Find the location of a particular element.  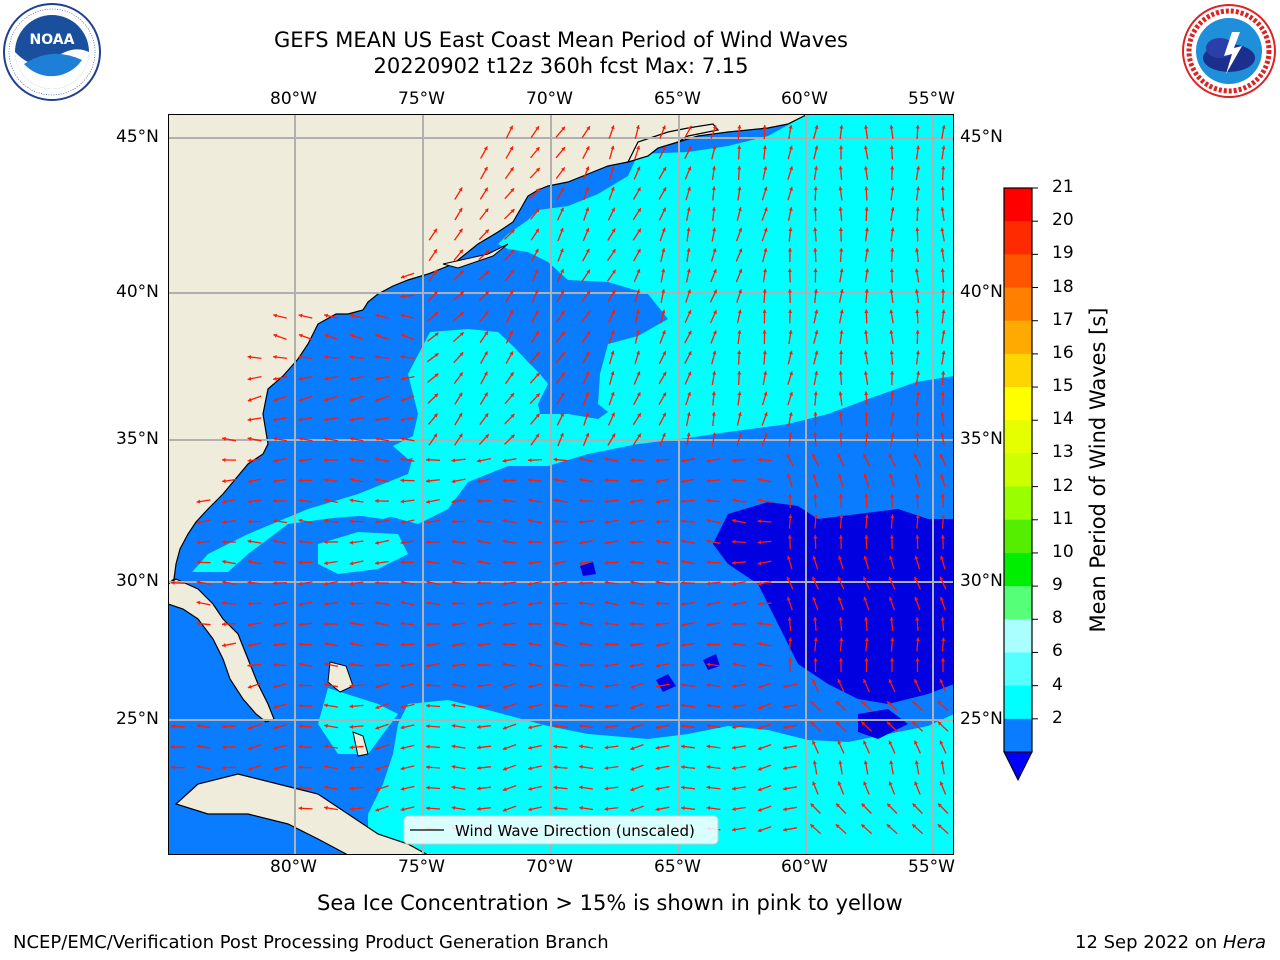

colorbar-tick: 9 is located at coordinates (1057, 585).